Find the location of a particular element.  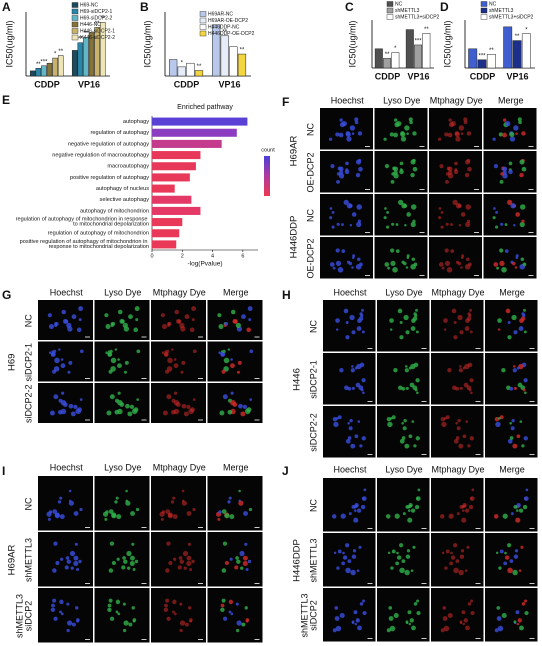

x-tick-label: 6 is located at coordinates (242, 256).